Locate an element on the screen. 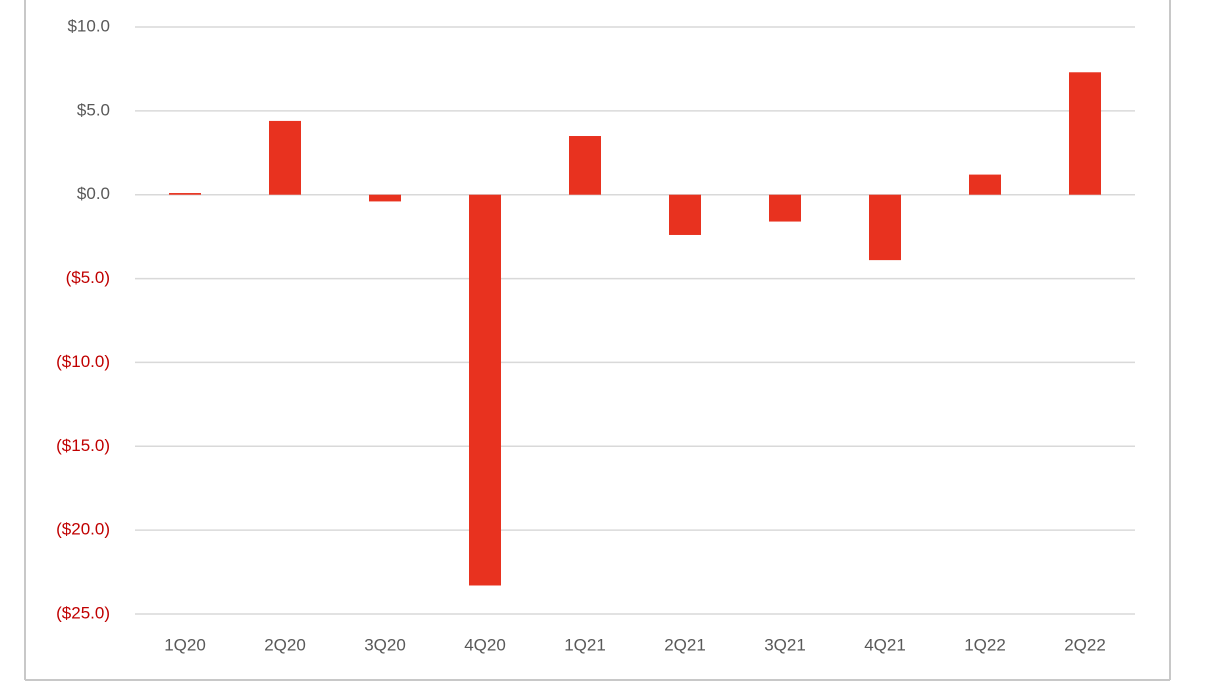 This screenshot has width=1226, height=690. y-tick-label: ($5.0) is located at coordinates (88, 277).